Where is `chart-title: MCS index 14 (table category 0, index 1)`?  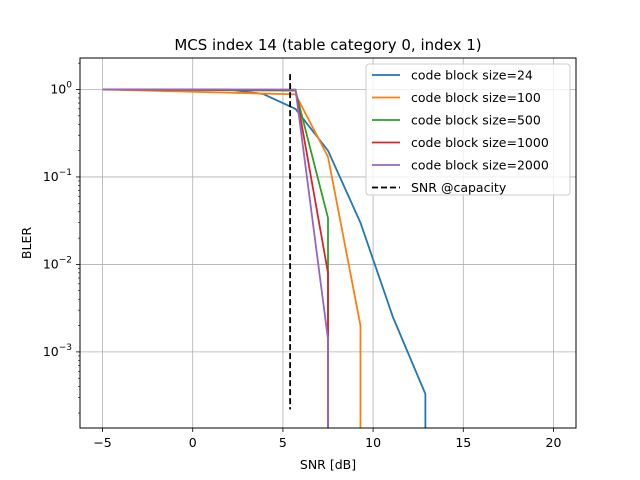
chart-title: MCS index 14 (table category 0, index 1) is located at coordinates (327, 45).